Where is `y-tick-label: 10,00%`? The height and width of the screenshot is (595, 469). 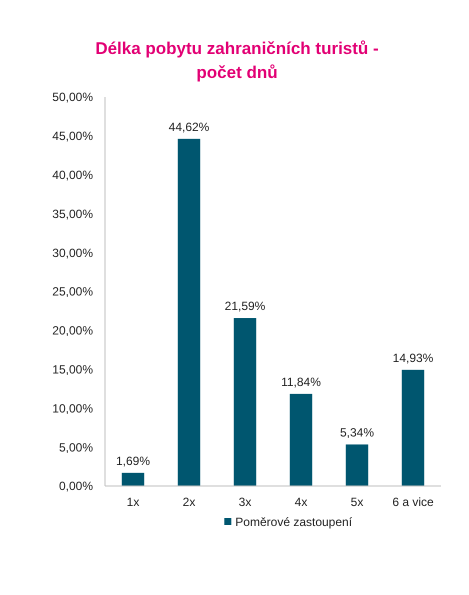 y-tick-label: 10,00% is located at coordinates (73, 408).